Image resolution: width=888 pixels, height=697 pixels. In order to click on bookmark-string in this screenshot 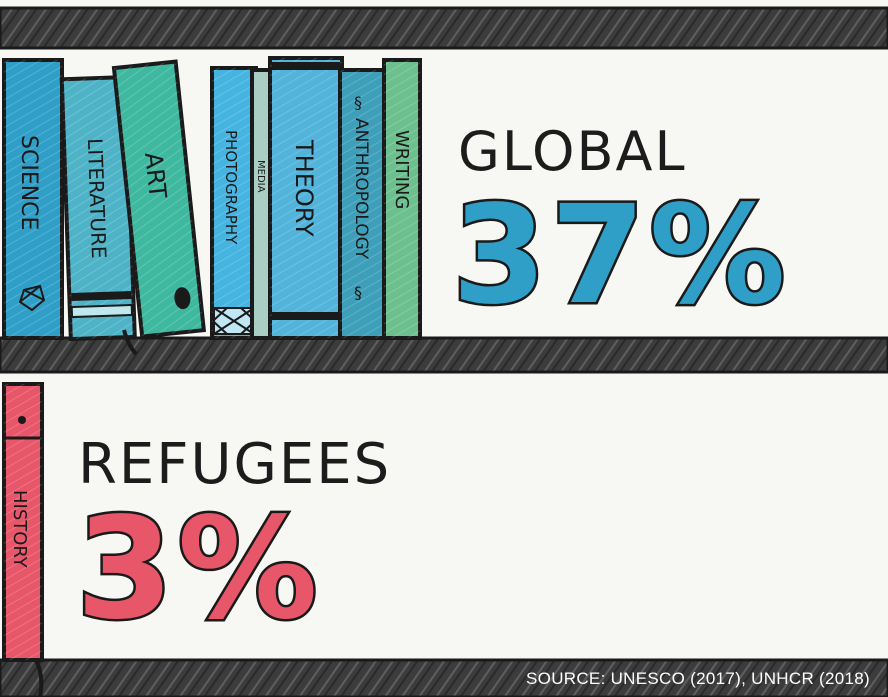, I will do `click(130, 342)`.